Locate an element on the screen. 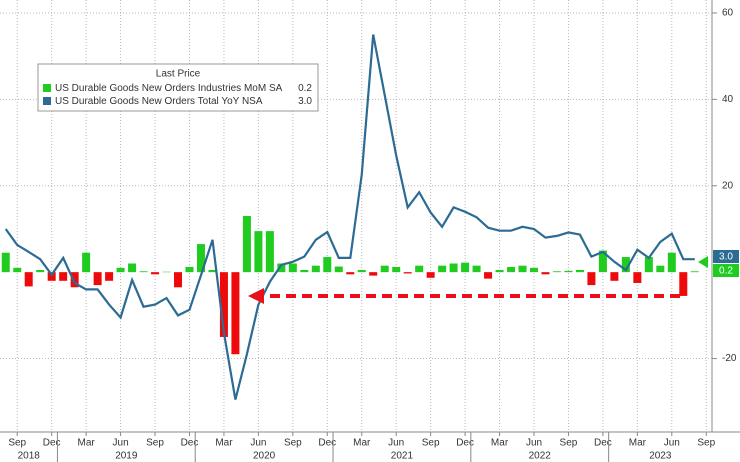 The height and width of the screenshot is (462, 740). last-value-tags: 3.0 0.2 is located at coordinates (718, 263).